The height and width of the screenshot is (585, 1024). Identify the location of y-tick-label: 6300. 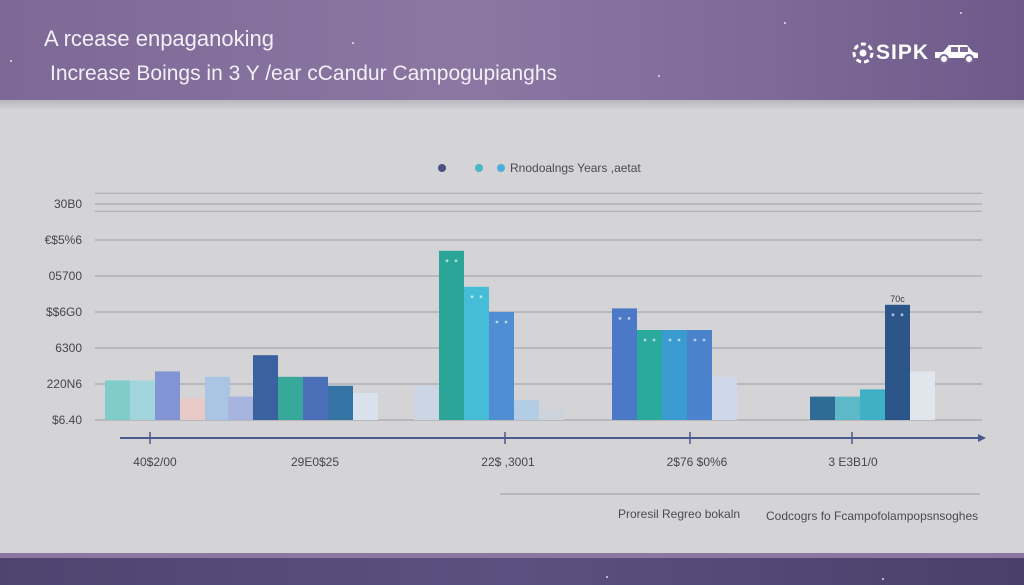
(68, 348).